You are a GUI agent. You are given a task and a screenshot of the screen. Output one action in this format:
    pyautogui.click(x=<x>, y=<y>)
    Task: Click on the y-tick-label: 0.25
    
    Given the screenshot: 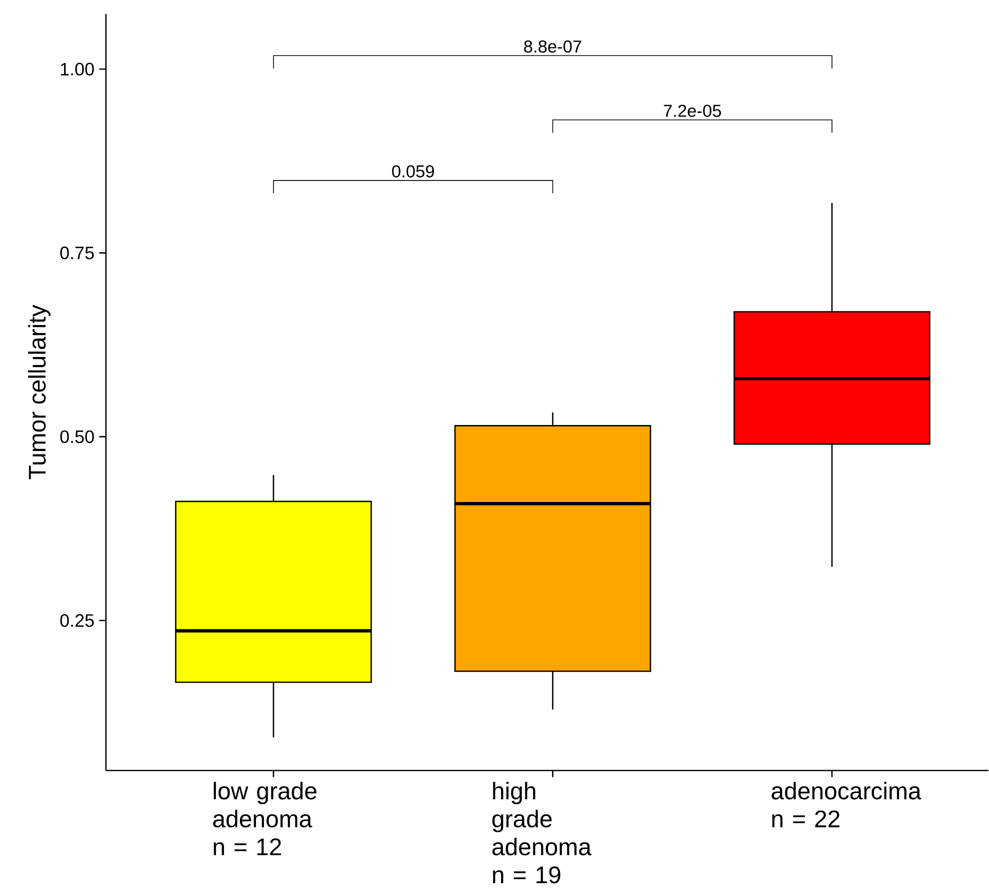 What is the action you would take?
    pyautogui.click(x=77, y=620)
    